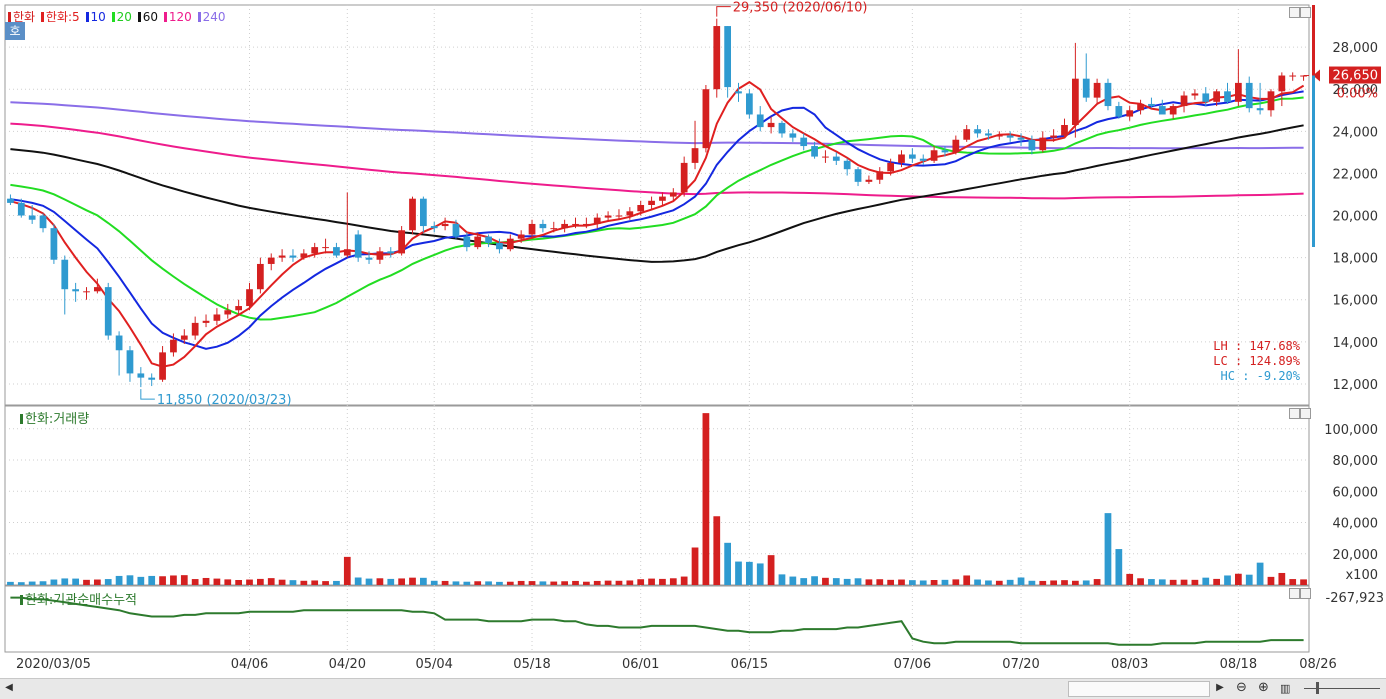 The image size is (1386, 699). I want to click on zoom-slider-track, so click(1342, 688).